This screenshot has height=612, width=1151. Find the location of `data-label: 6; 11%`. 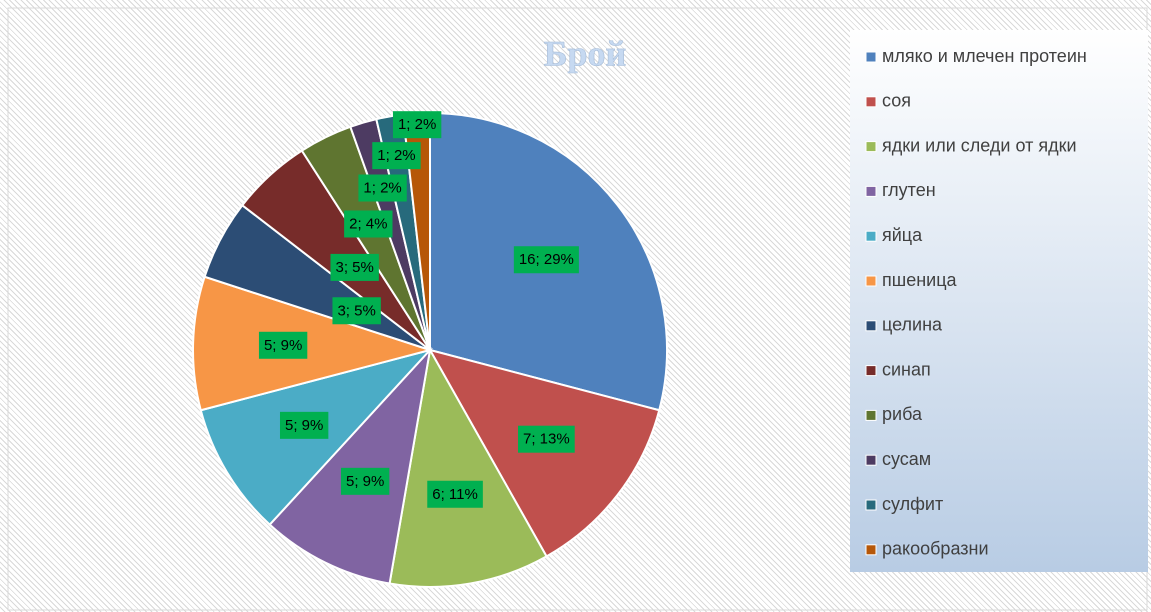

data-label: 6; 11% is located at coordinates (455, 494).